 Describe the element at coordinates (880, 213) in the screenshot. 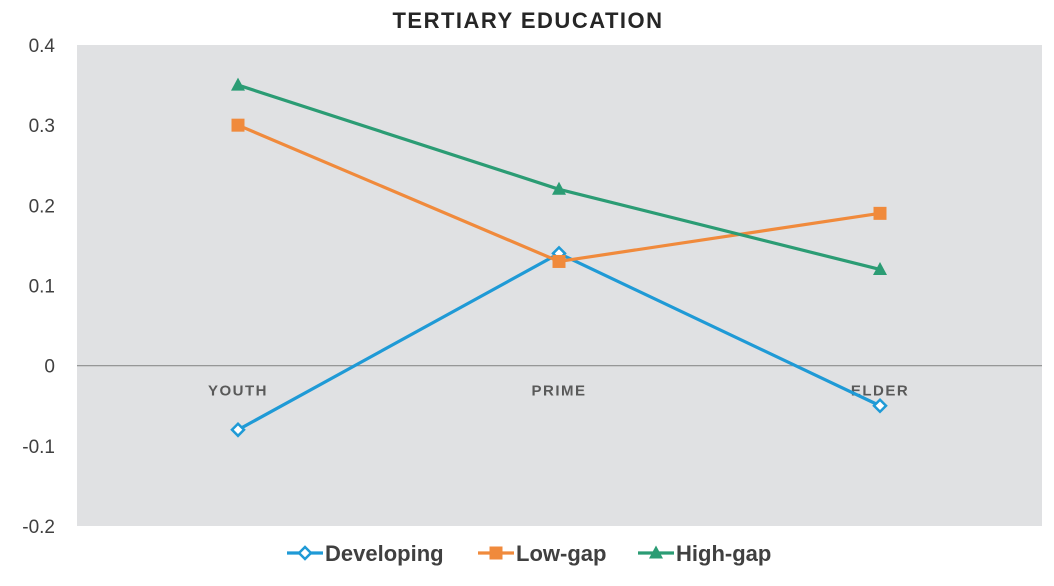

I see `series-low-gap-point-elder` at that location.